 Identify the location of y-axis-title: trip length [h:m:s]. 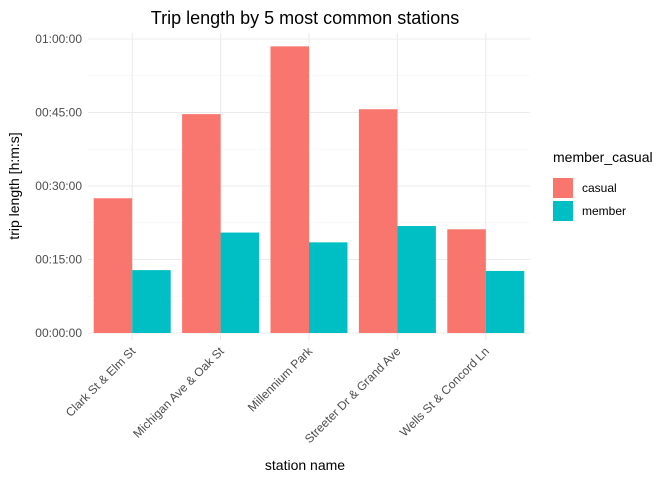
(14, 185).